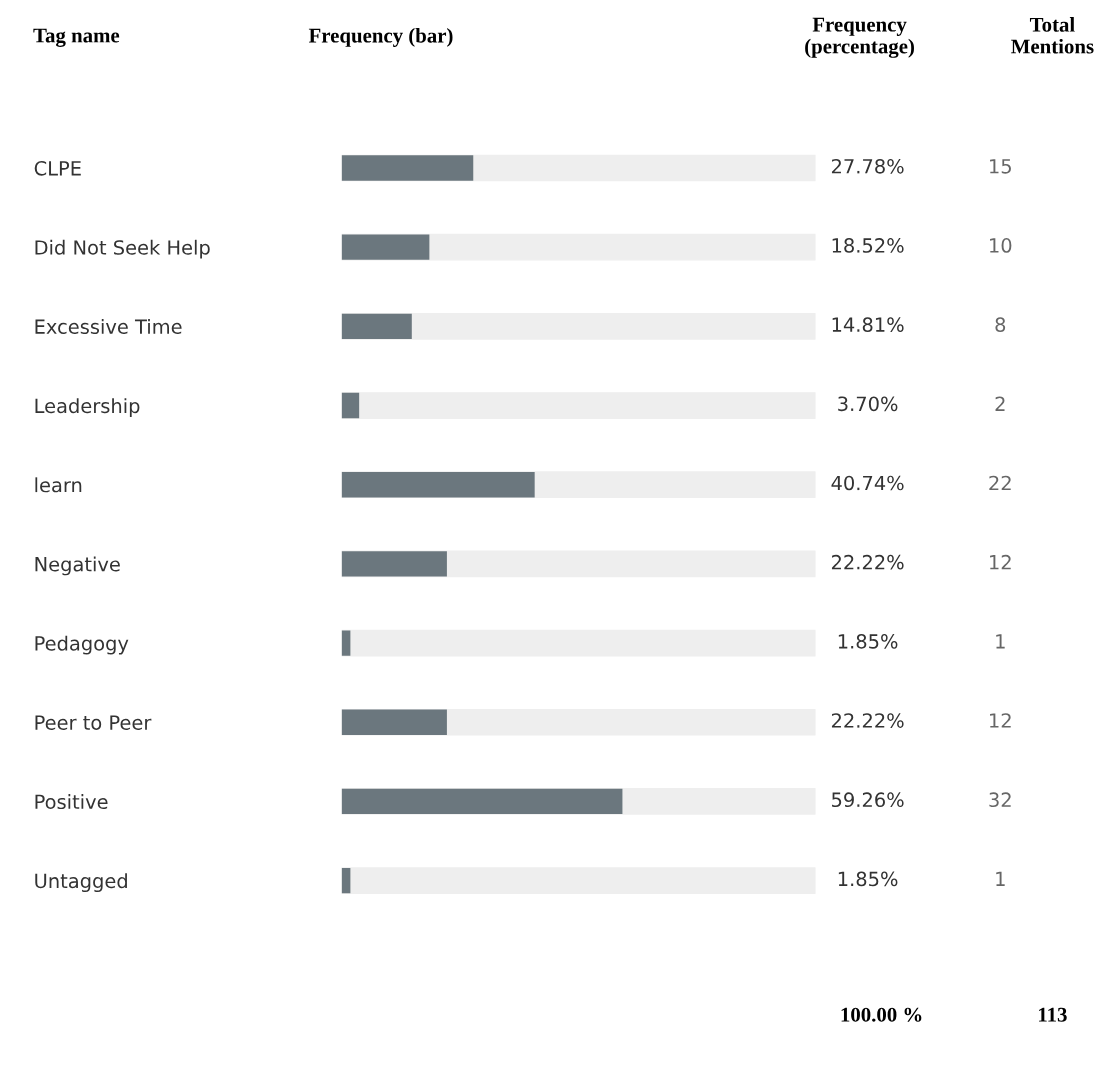 This screenshot has height=1070, width=1102. Describe the element at coordinates (1053, 1014) in the screenshot. I see `text: 113` at that location.